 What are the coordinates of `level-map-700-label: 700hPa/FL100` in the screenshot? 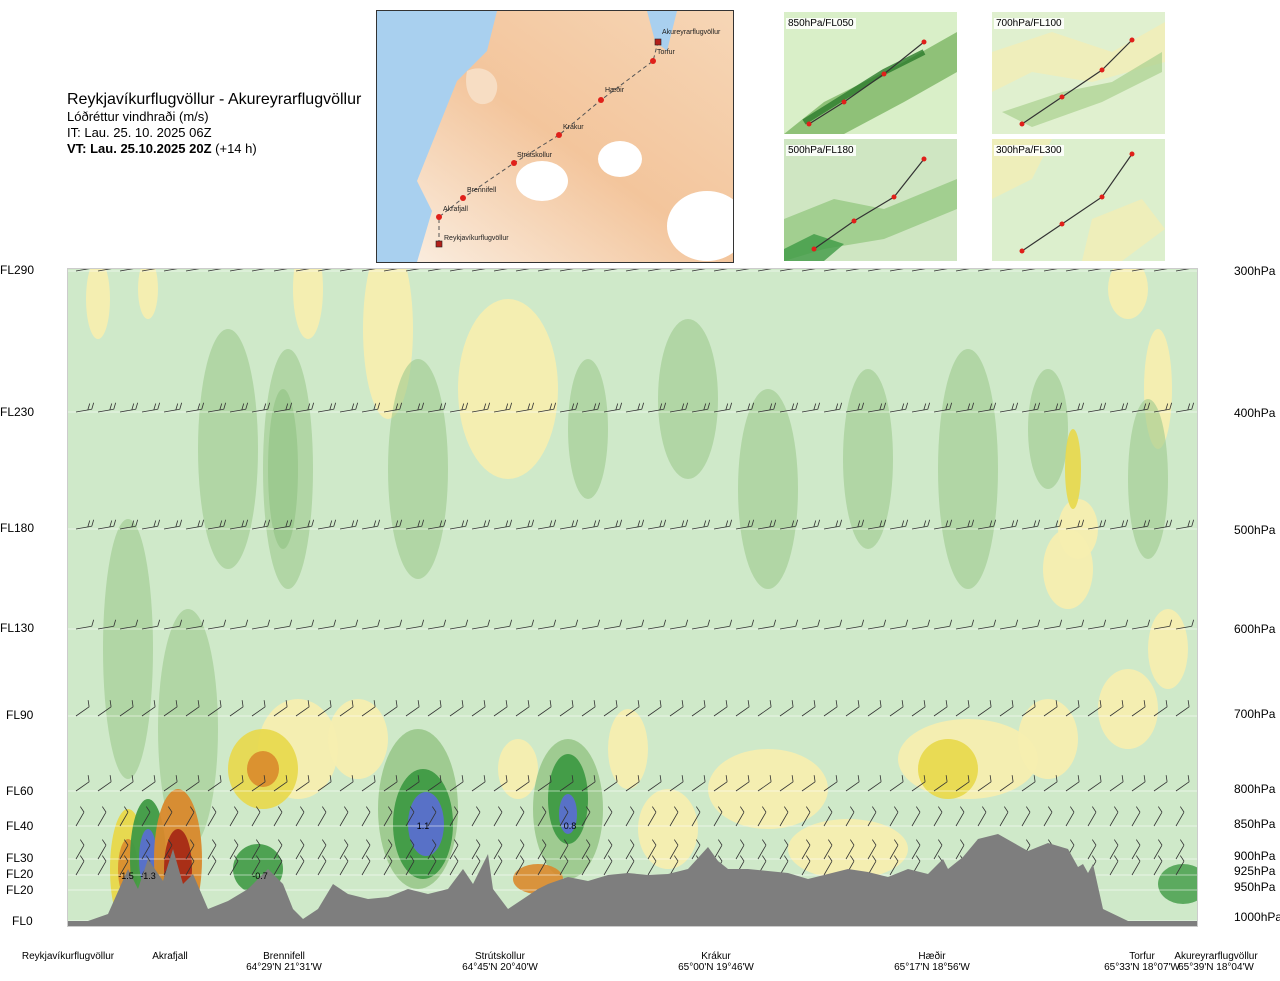 It's located at (1029, 23).